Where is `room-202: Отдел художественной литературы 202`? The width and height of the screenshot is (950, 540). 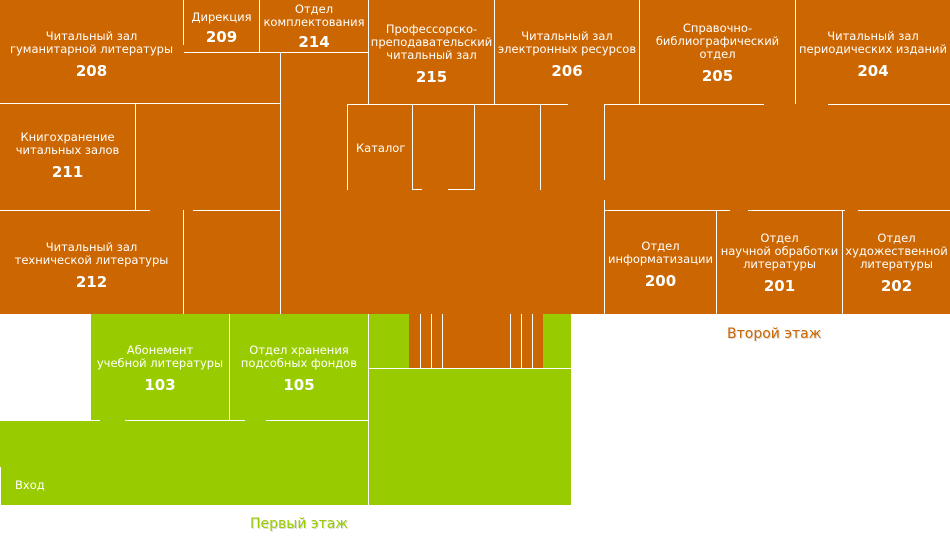
room-202: Отдел художественной литературы 202 is located at coordinates (896, 263).